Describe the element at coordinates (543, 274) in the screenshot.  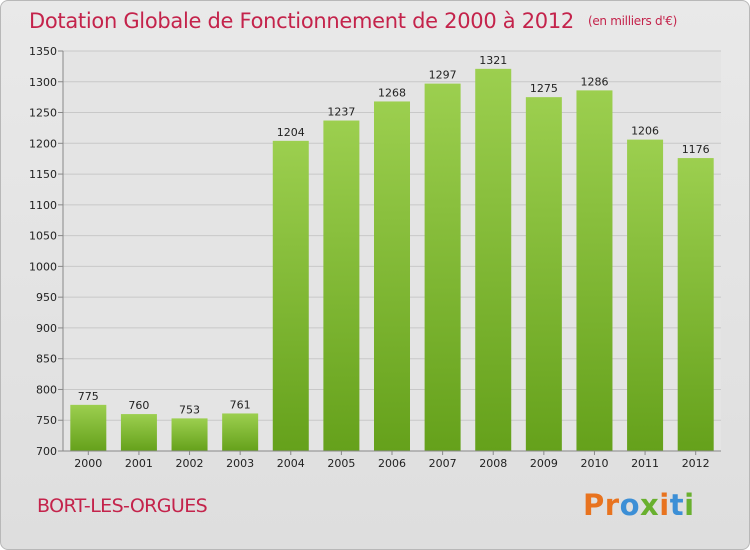
I see `bar-2009` at that location.